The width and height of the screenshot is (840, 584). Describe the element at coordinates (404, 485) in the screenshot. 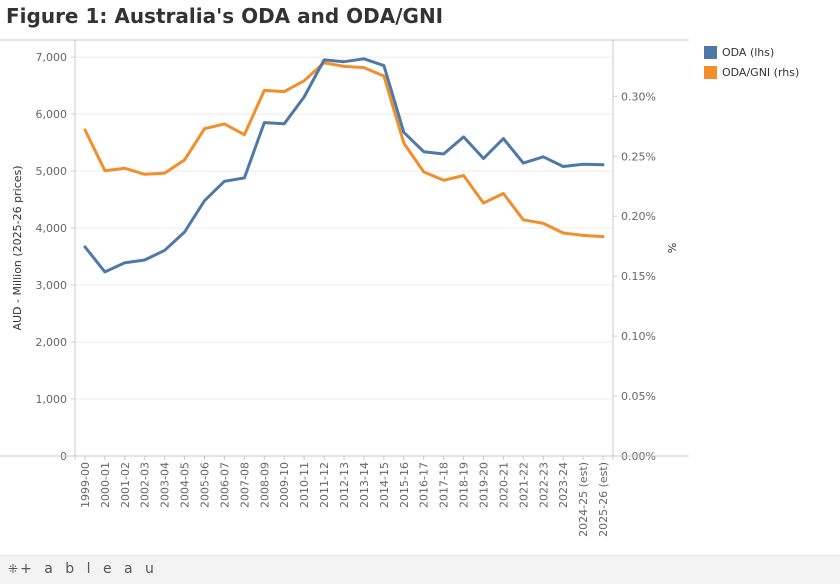

I see `x-axis-tick-label: 2015-16` at that location.